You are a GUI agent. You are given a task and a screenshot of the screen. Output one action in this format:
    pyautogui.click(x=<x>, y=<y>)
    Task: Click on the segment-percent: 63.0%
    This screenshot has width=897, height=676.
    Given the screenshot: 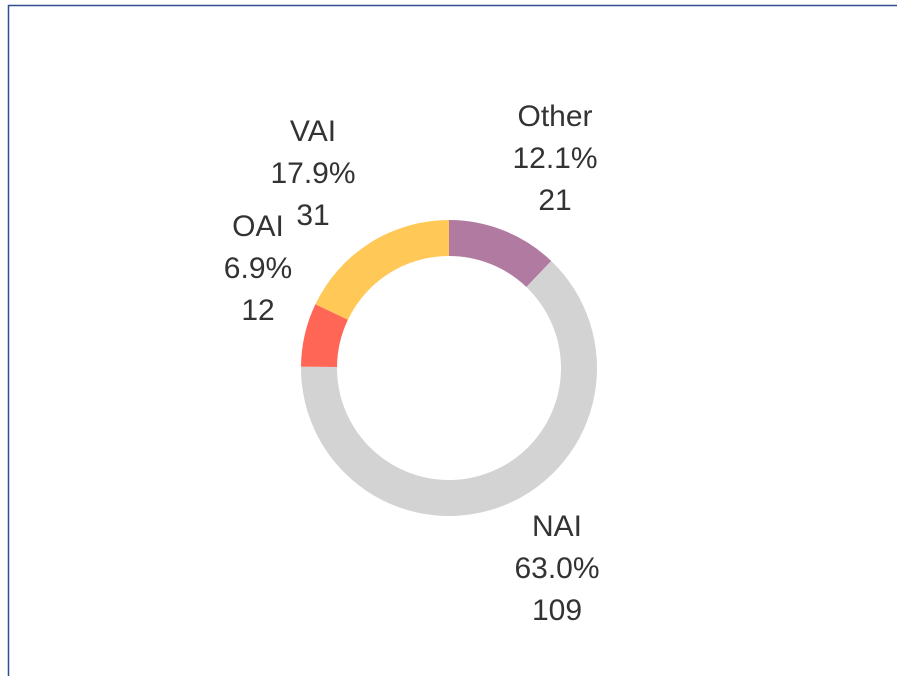 What is the action you would take?
    pyautogui.click(x=556, y=568)
    